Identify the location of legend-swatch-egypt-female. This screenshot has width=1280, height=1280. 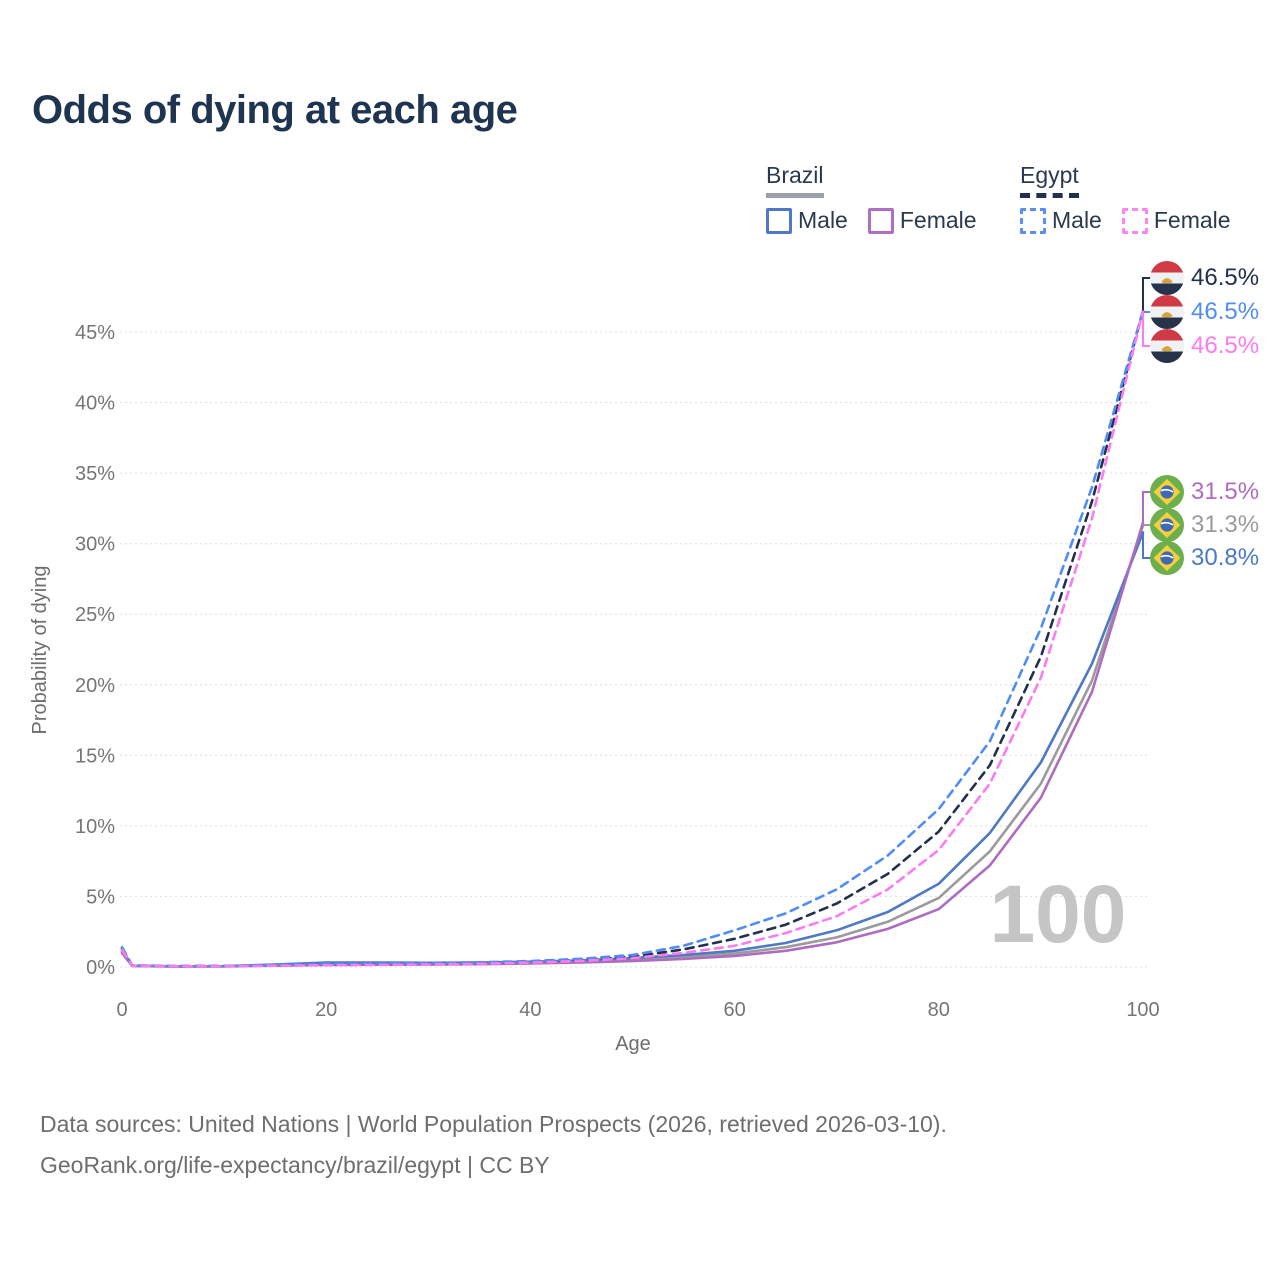
(1134, 220).